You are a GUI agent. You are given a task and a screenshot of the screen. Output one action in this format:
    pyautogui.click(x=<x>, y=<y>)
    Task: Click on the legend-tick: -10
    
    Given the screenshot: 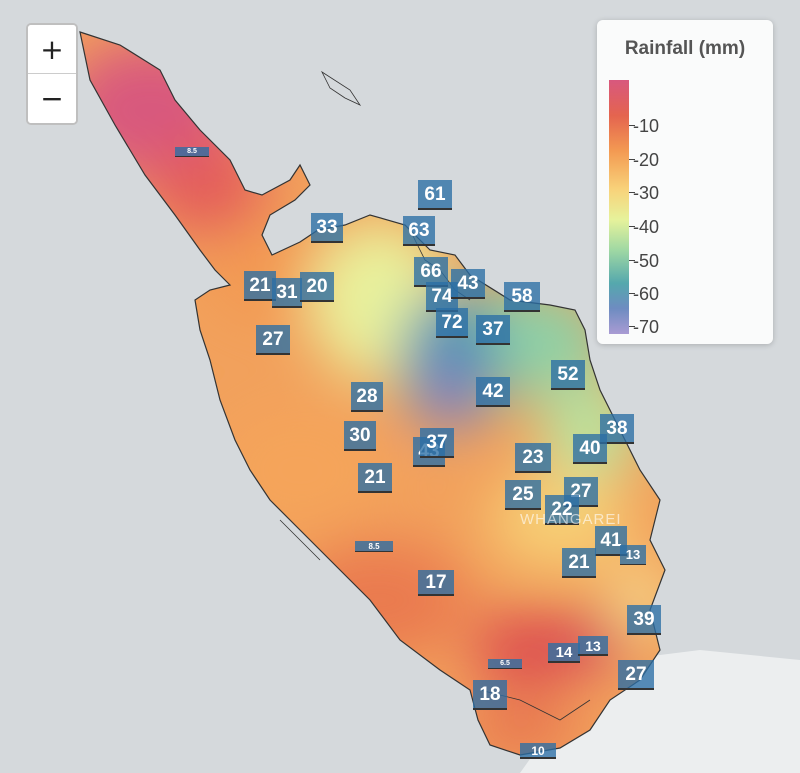 What is the action you would take?
    pyautogui.click(x=644, y=126)
    